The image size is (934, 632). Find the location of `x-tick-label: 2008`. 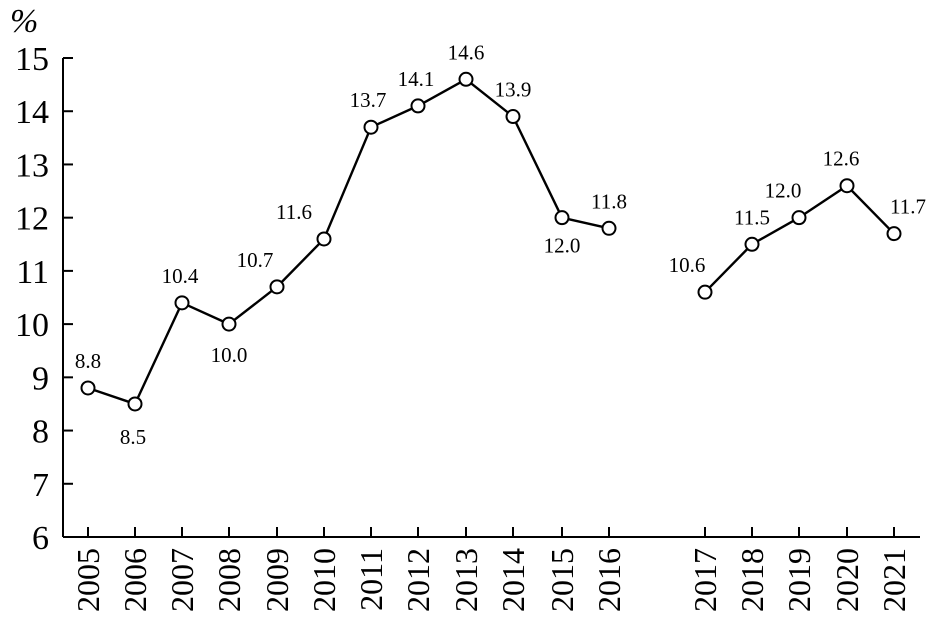

x-tick-label: 2008 is located at coordinates (229, 580).